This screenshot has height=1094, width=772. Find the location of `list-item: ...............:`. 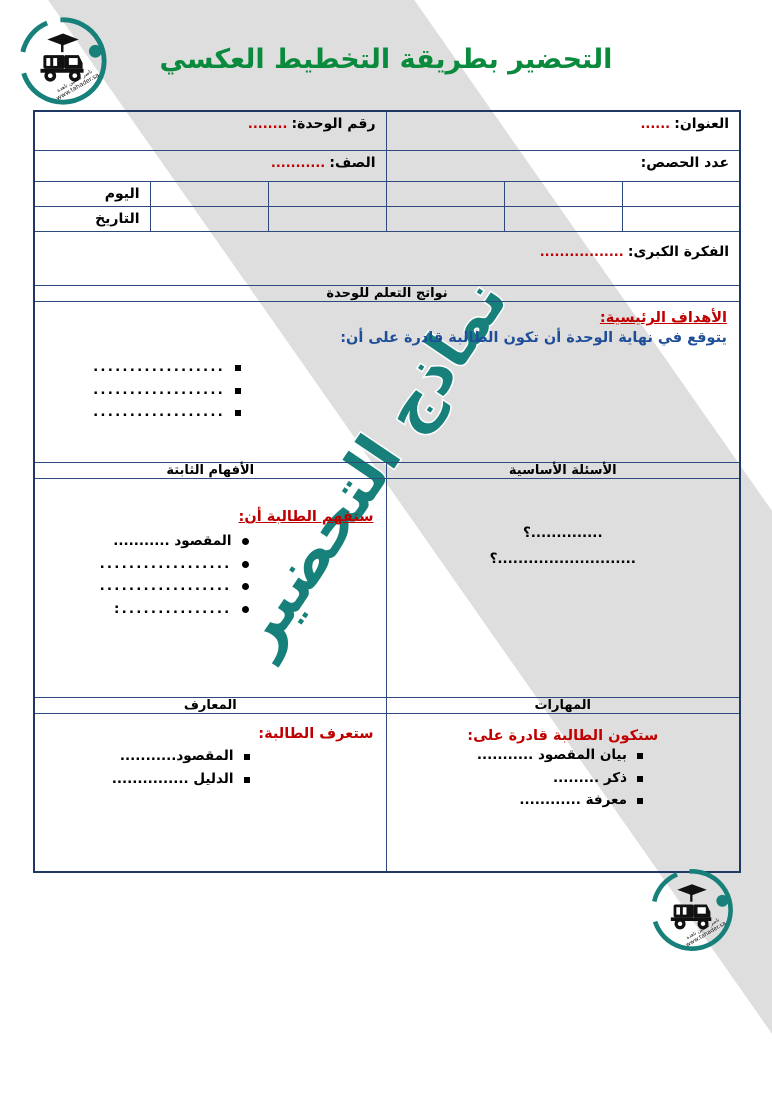

list-item: ...............: is located at coordinates (148, 609).